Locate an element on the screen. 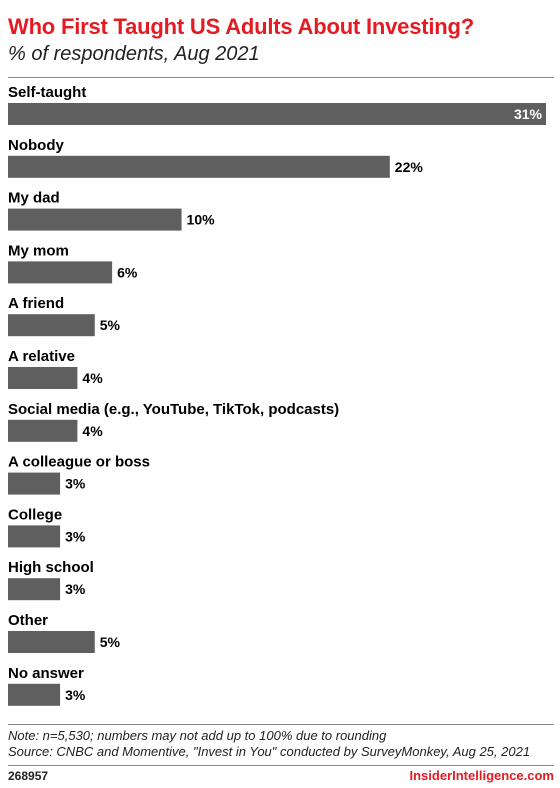  value-label: 6% is located at coordinates (127, 272).